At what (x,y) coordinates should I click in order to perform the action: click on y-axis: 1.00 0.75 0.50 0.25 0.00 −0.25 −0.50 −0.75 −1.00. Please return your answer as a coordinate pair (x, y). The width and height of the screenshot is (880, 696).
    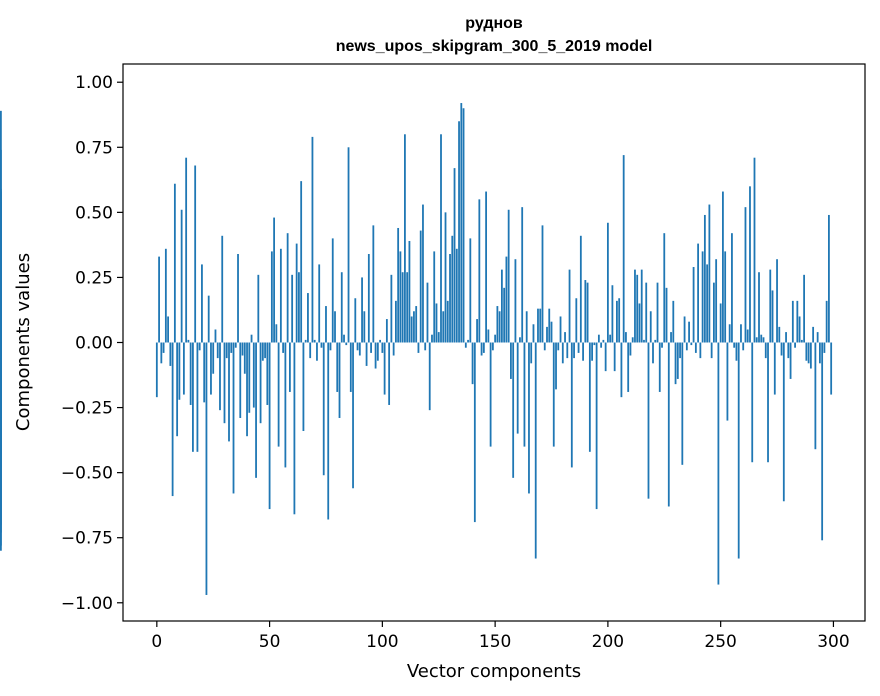
    Looking at the image, I should click on (92, 343).